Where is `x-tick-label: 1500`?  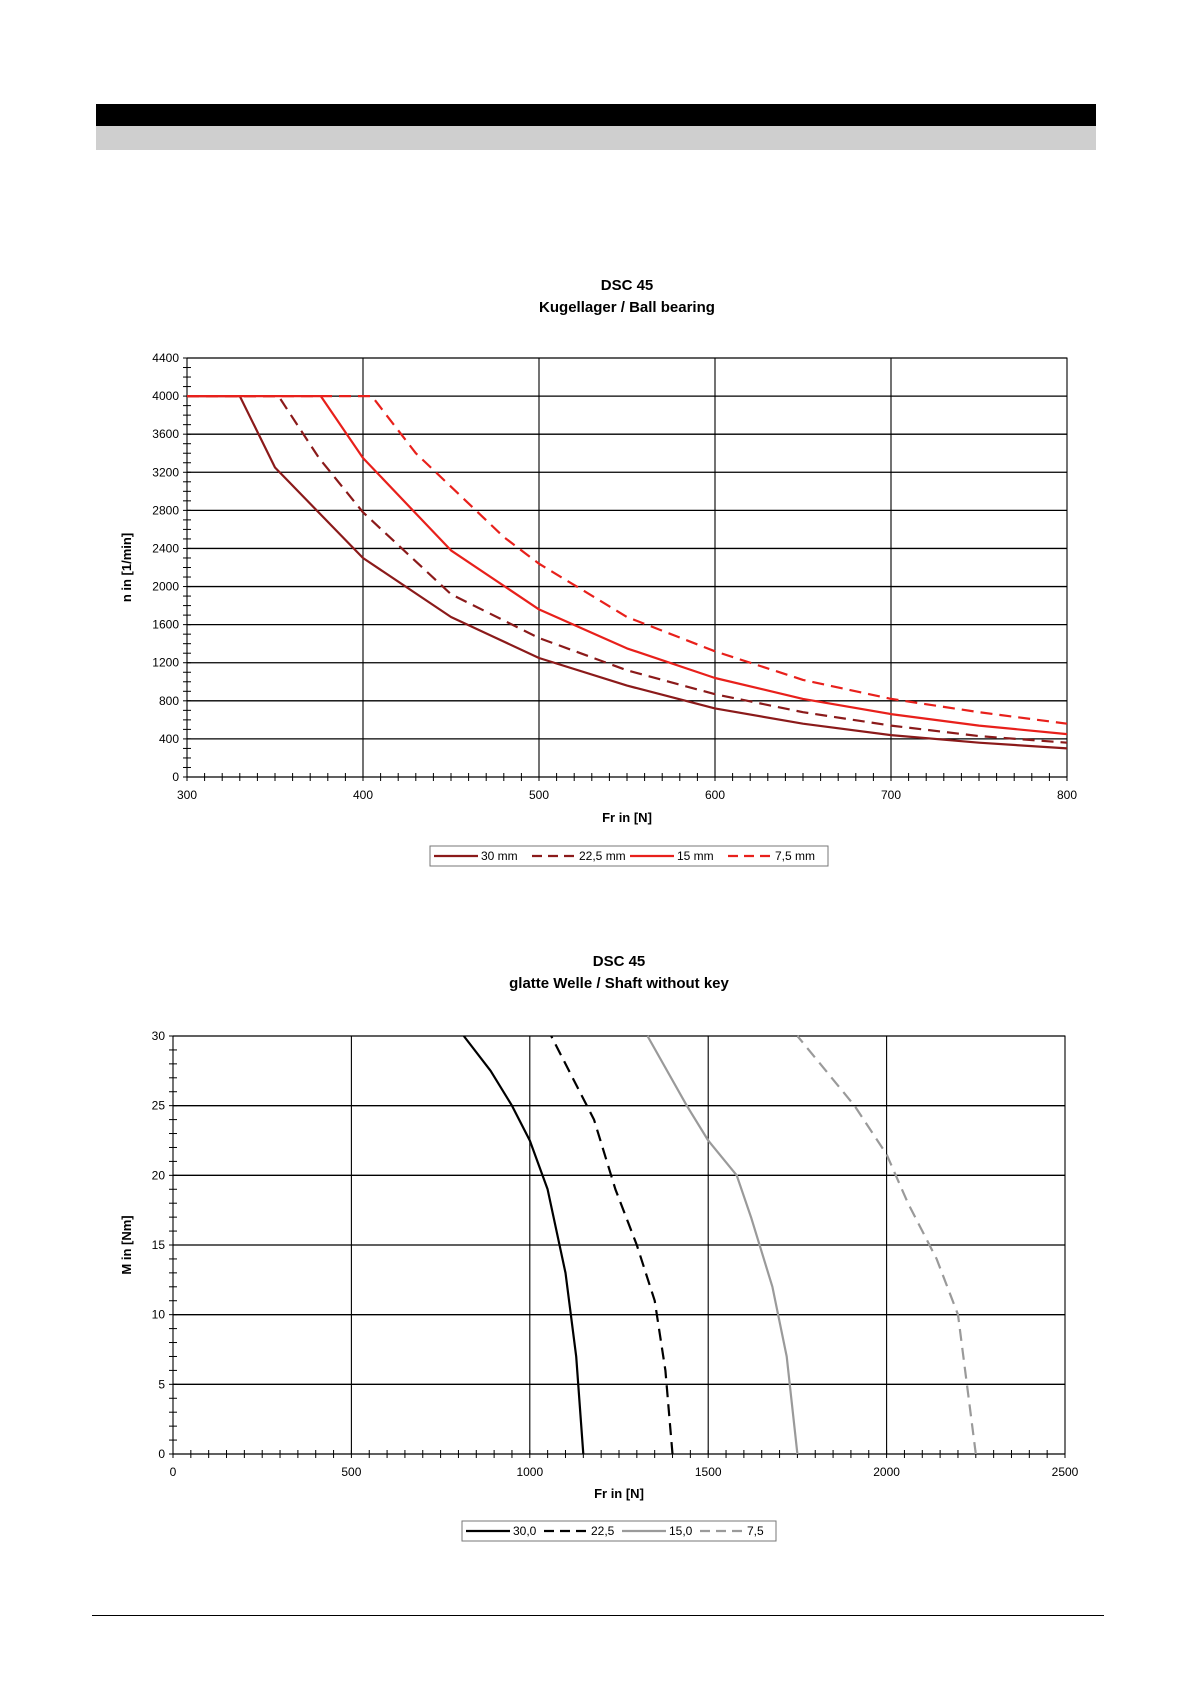 x-tick-label: 1500 is located at coordinates (708, 1472).